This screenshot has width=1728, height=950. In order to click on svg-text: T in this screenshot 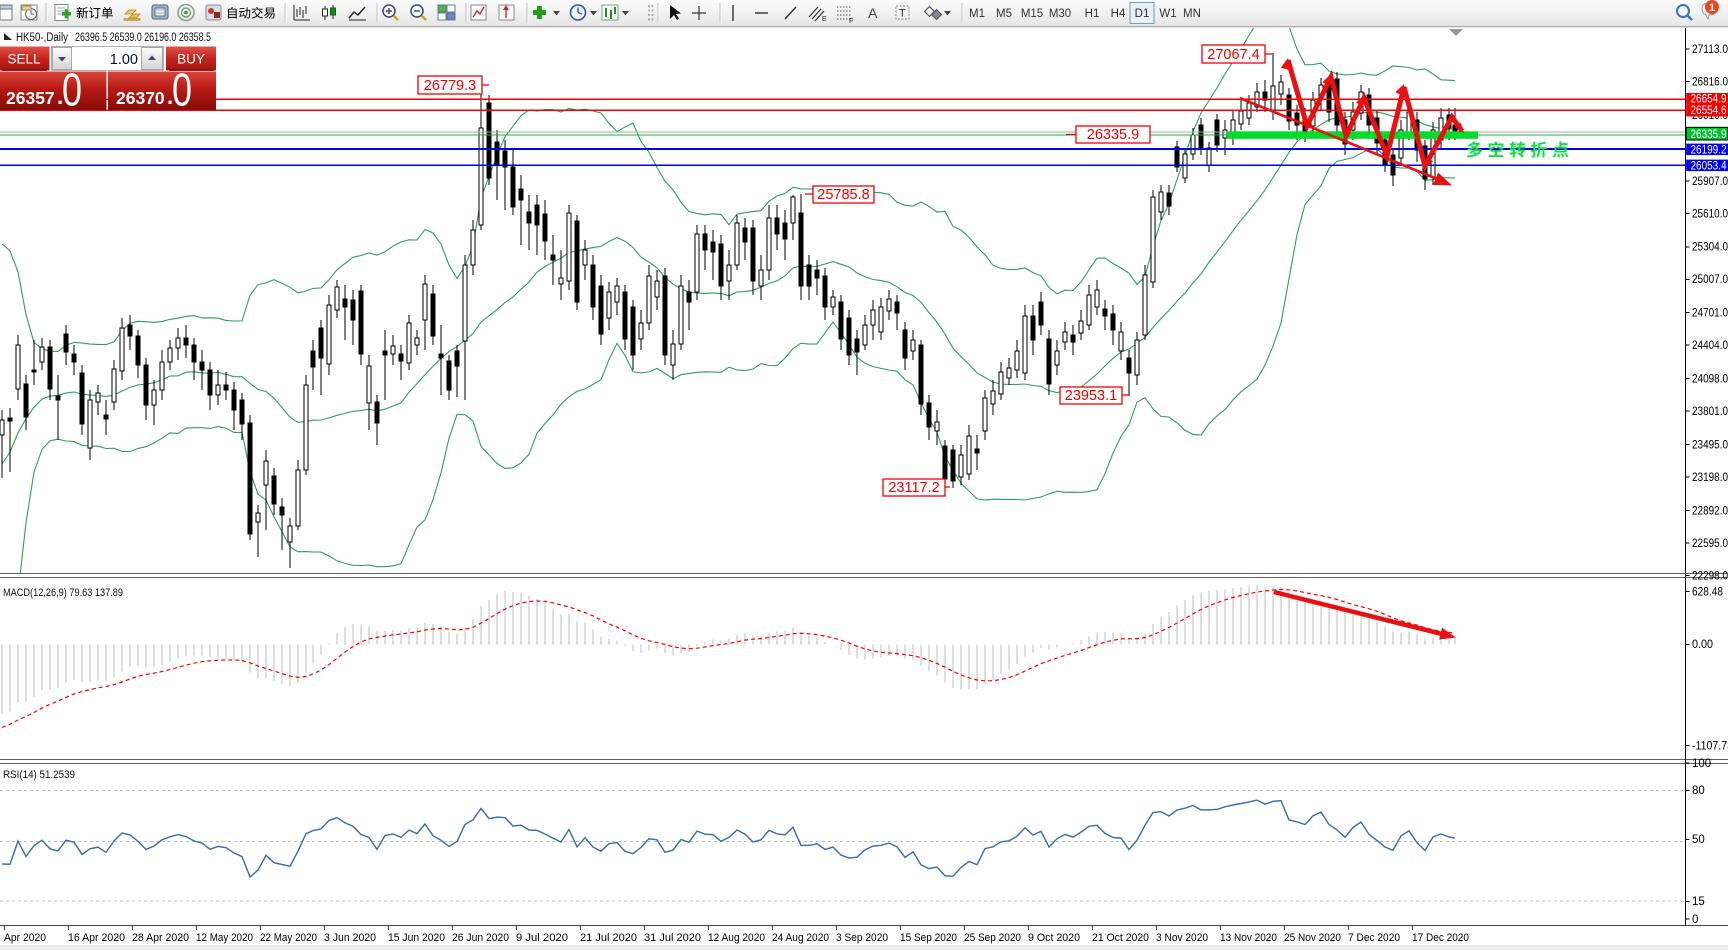, I will do `click(902, 14)`.